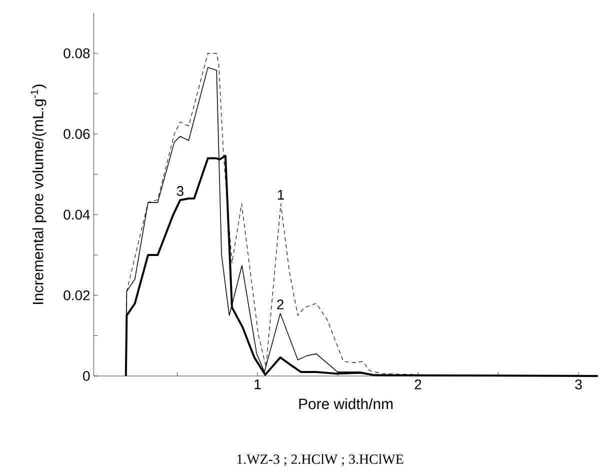  Describe the element at coordinates (578, 384) in the screenshot. I see `x-tick-label: 3` at that location.